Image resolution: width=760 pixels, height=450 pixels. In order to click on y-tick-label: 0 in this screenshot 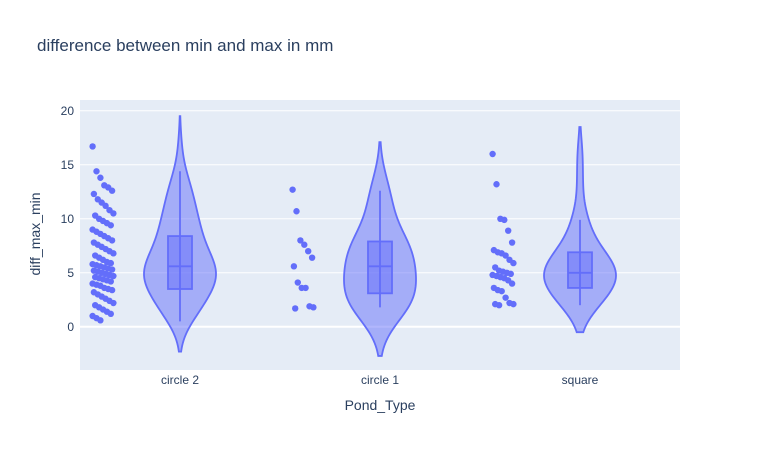, I will do `click(70, 327)`.